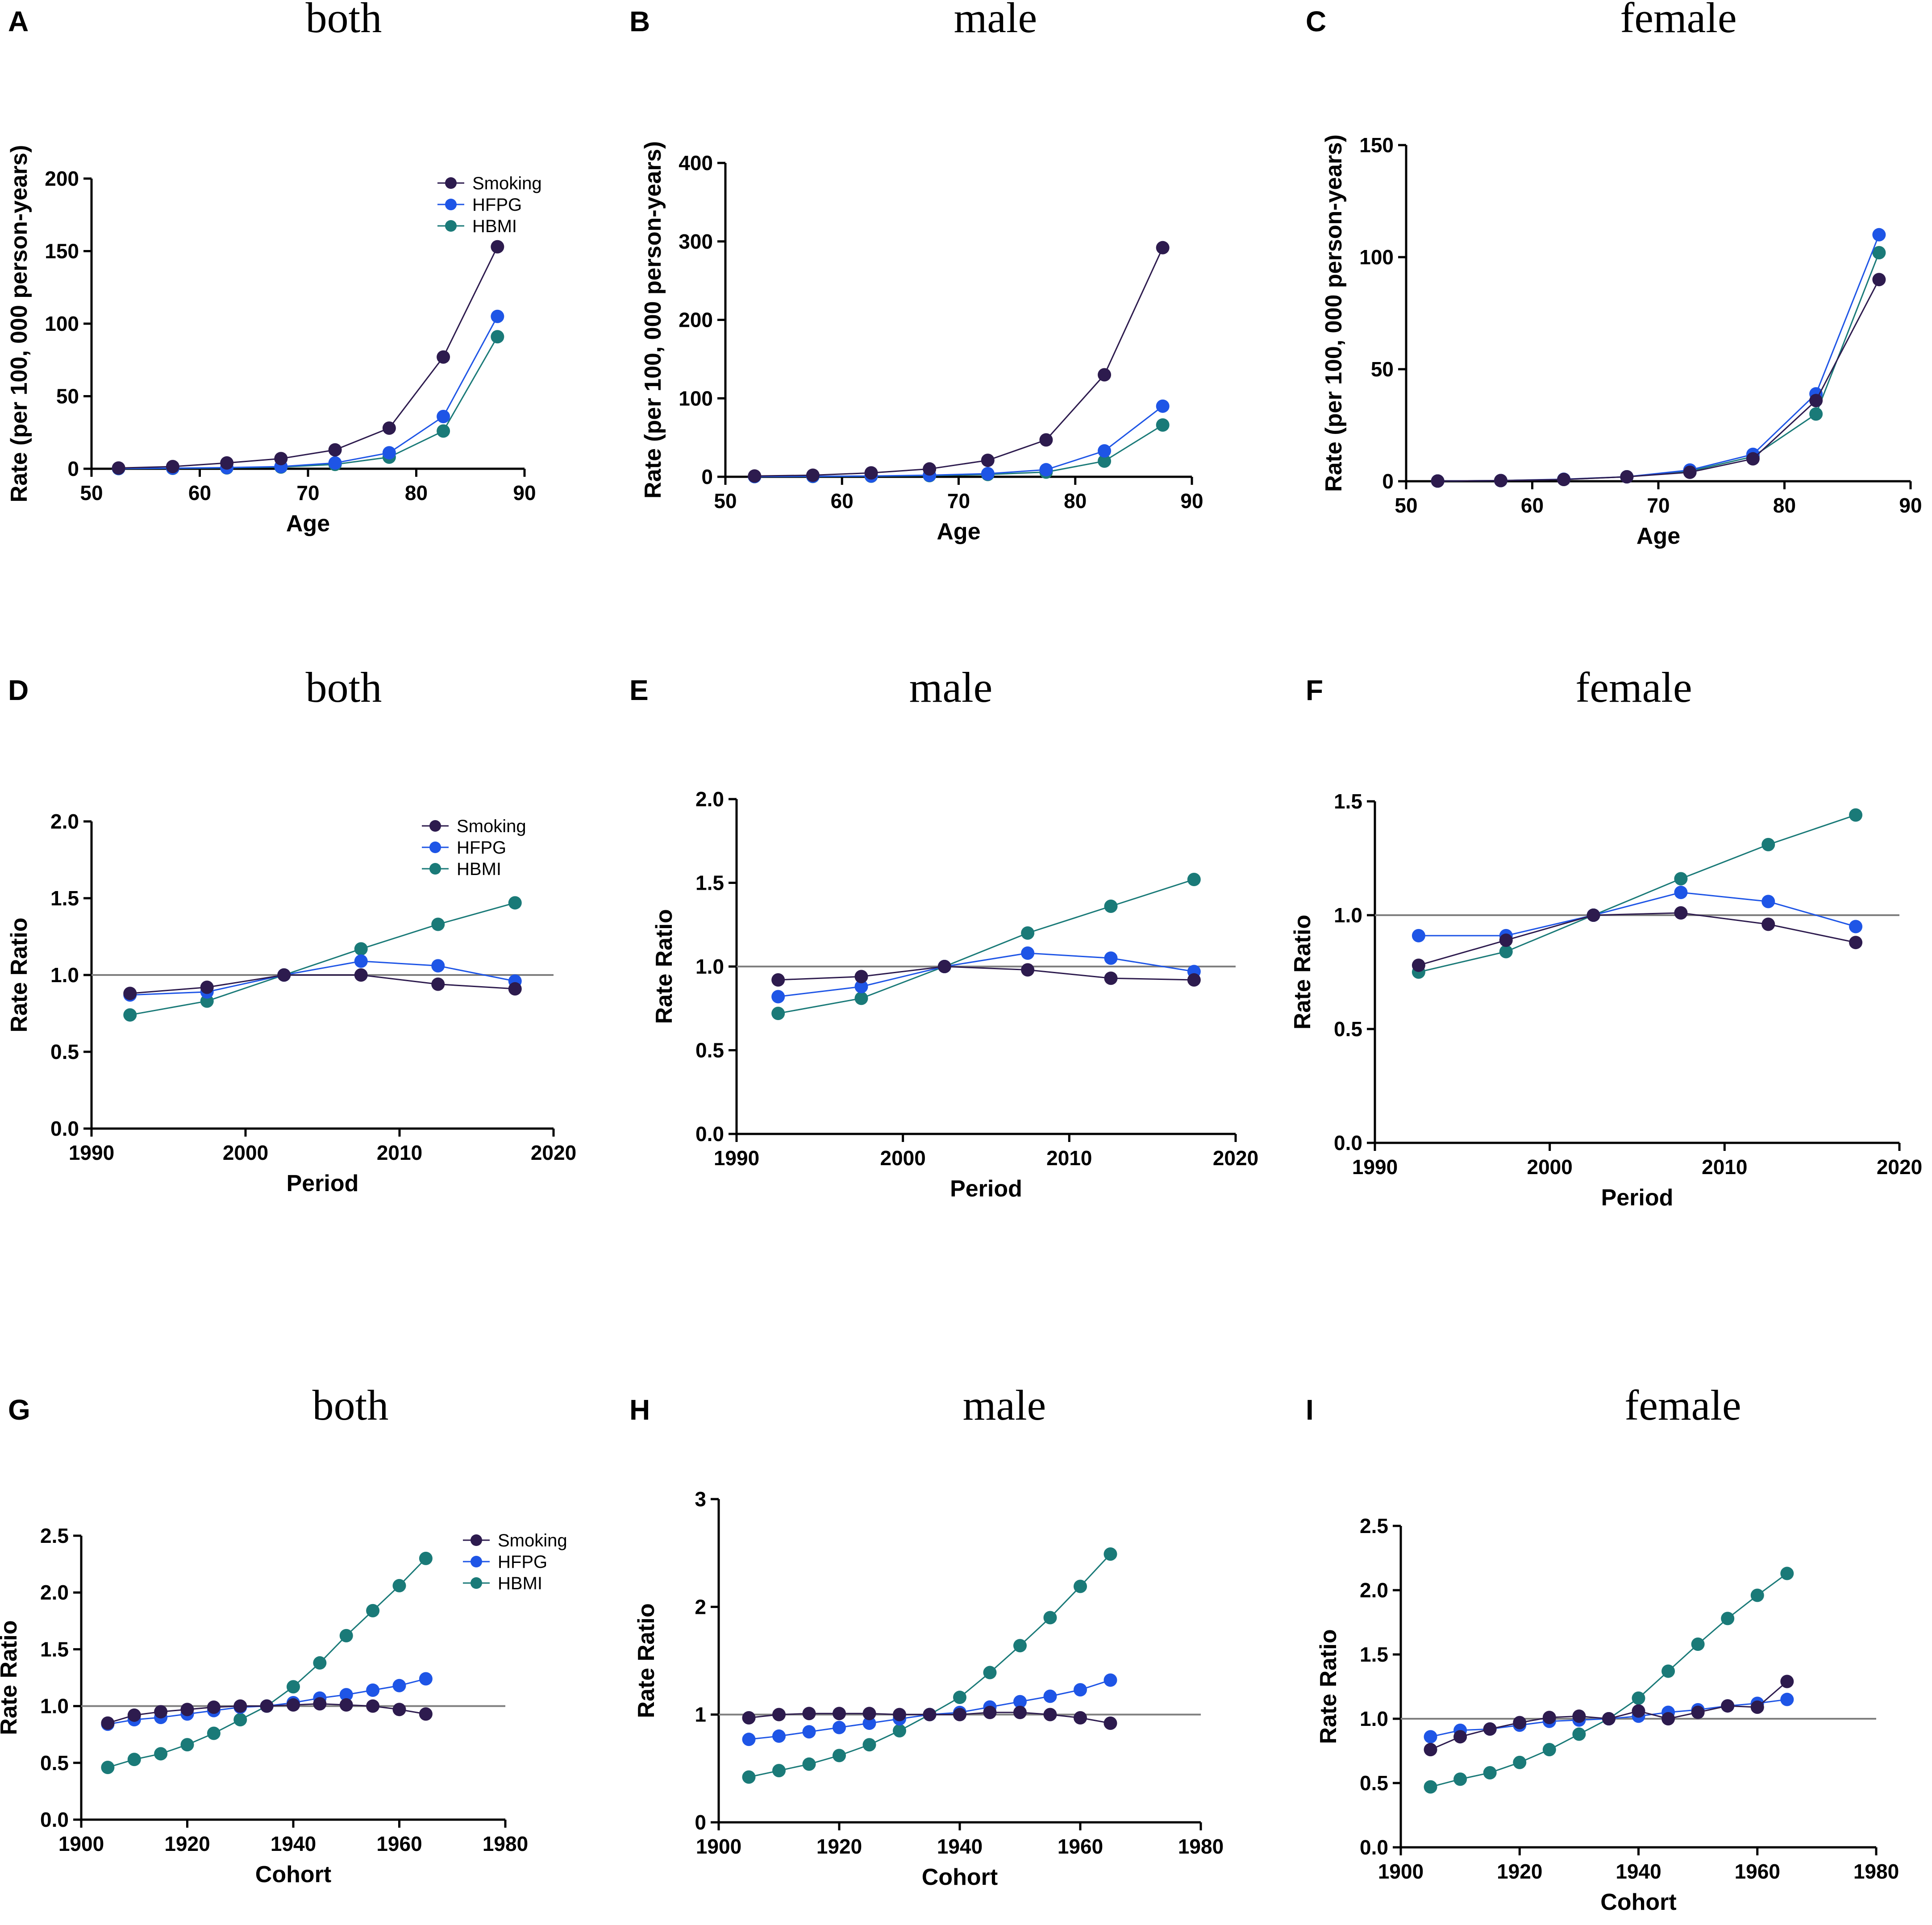 The height and width of the screenshot is (1925, 1932). What do you see at coordinates (505, 1844) in the screenshot?
I see `x-tick-label: 1980` at bounding box center [505, 1844].